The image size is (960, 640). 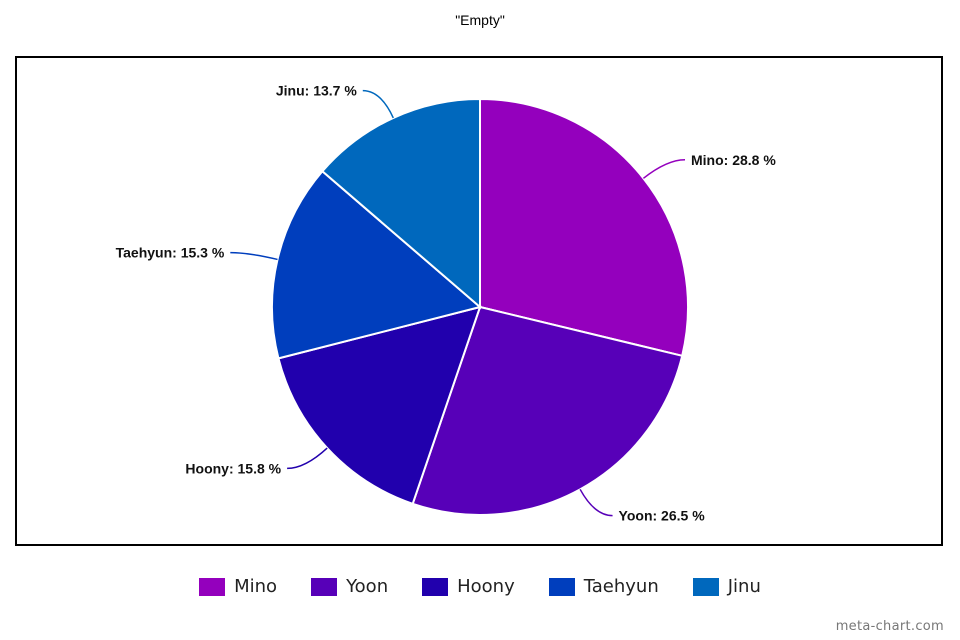 I want to click on leader-line-hoony, so click(x=307, y=458).